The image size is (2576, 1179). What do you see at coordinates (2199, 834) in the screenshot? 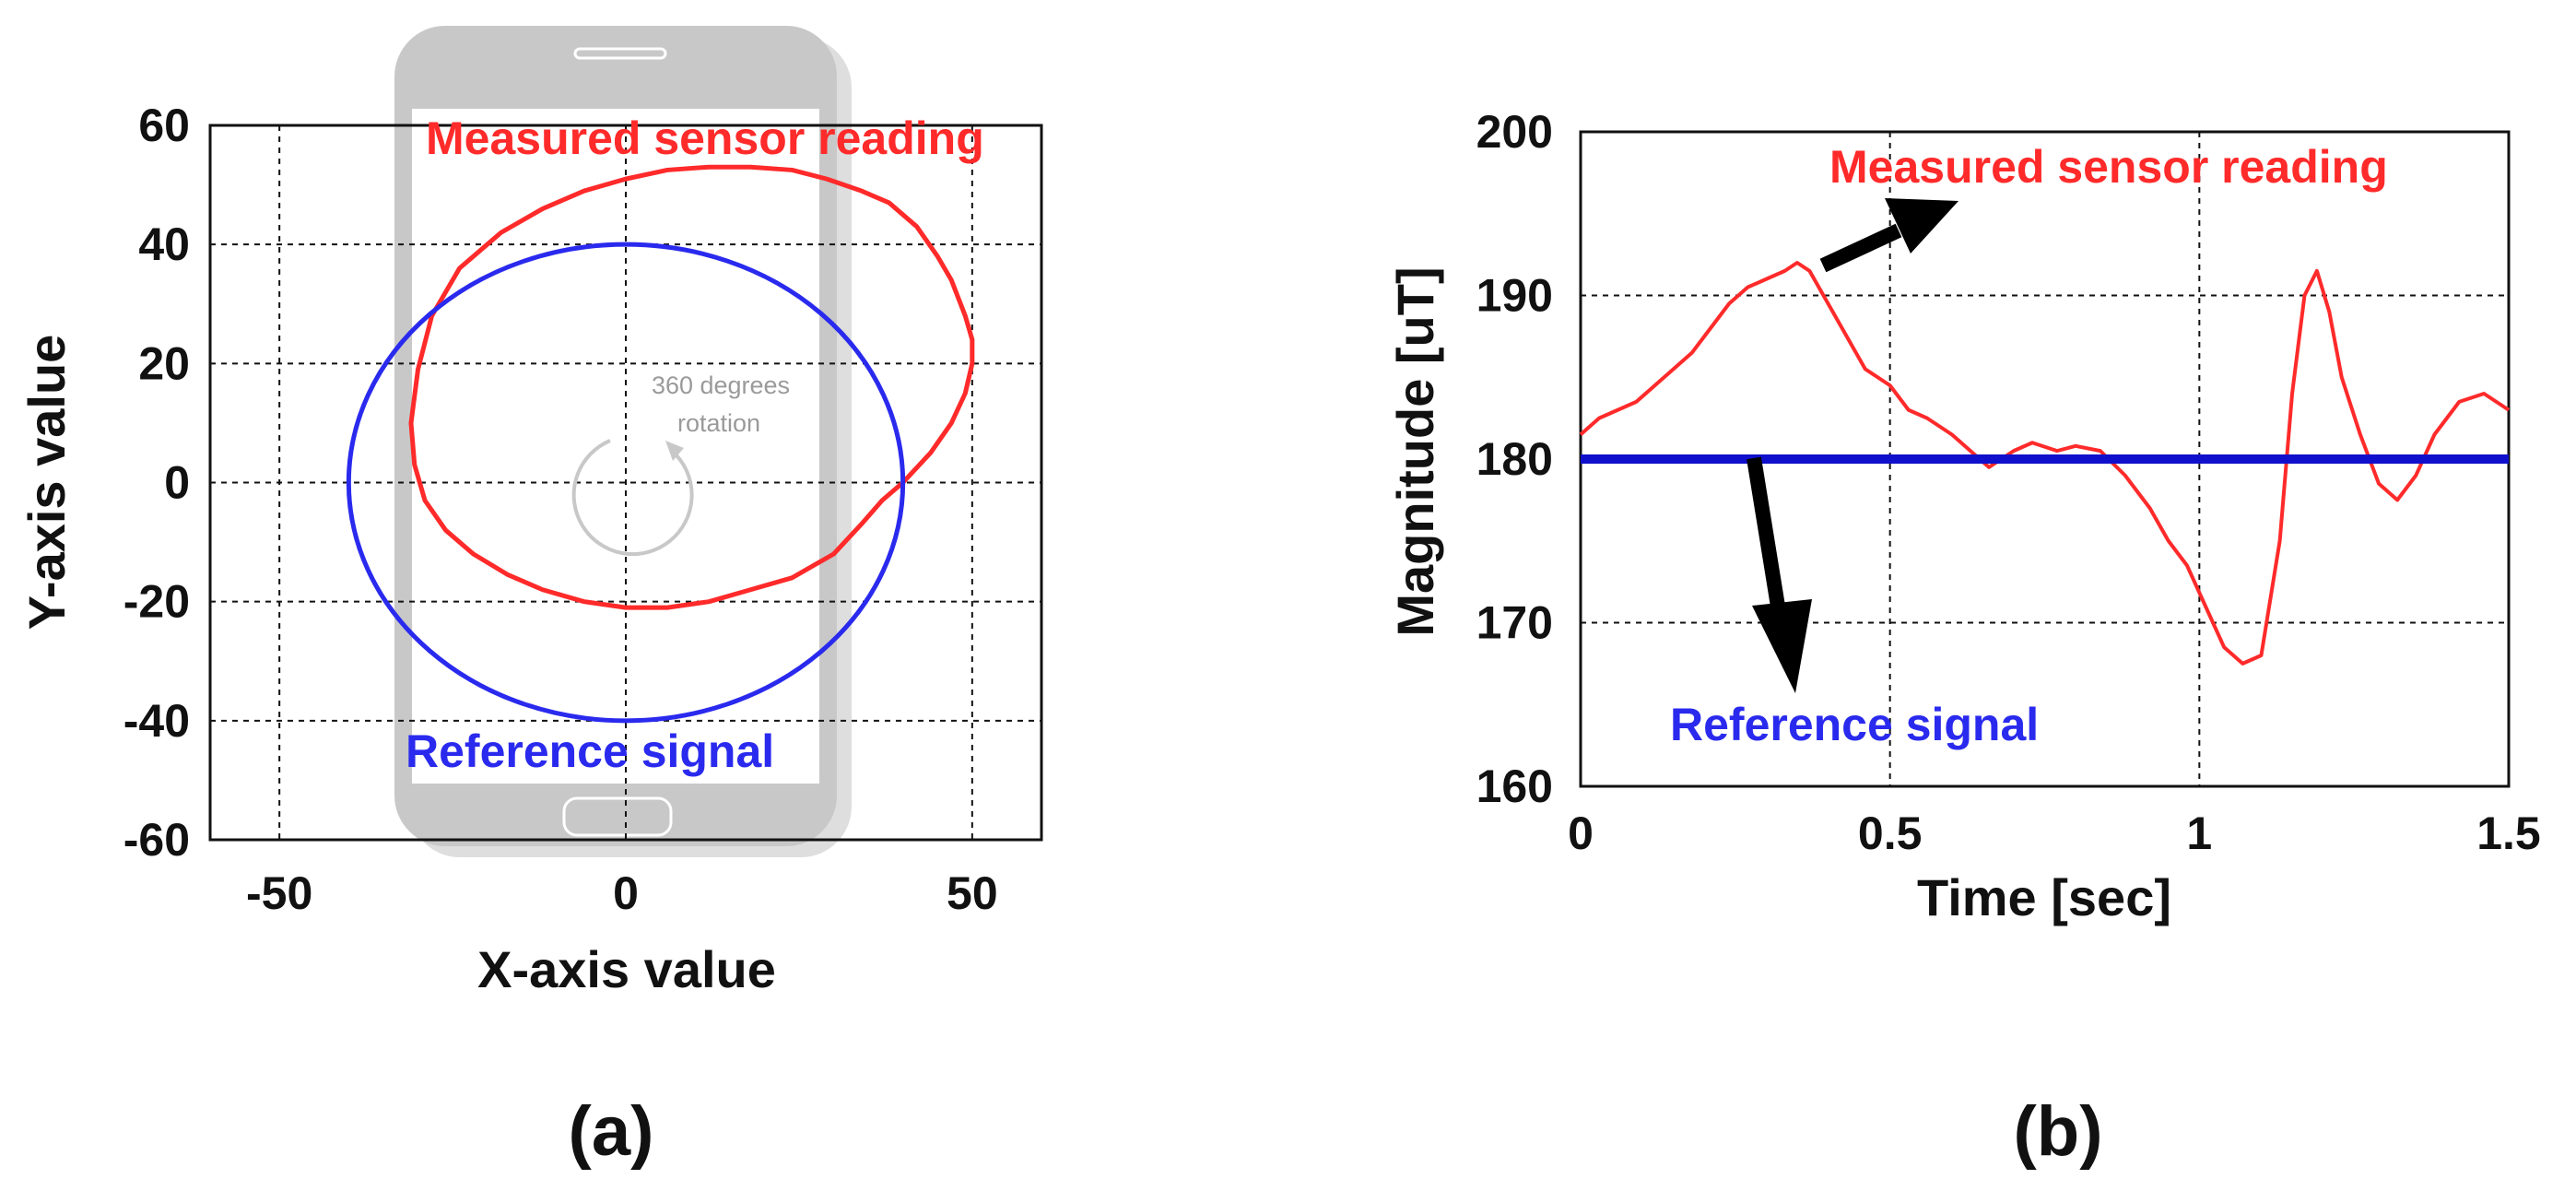
I see `x-tick-label: 1` at bounding box center [2199, 834].